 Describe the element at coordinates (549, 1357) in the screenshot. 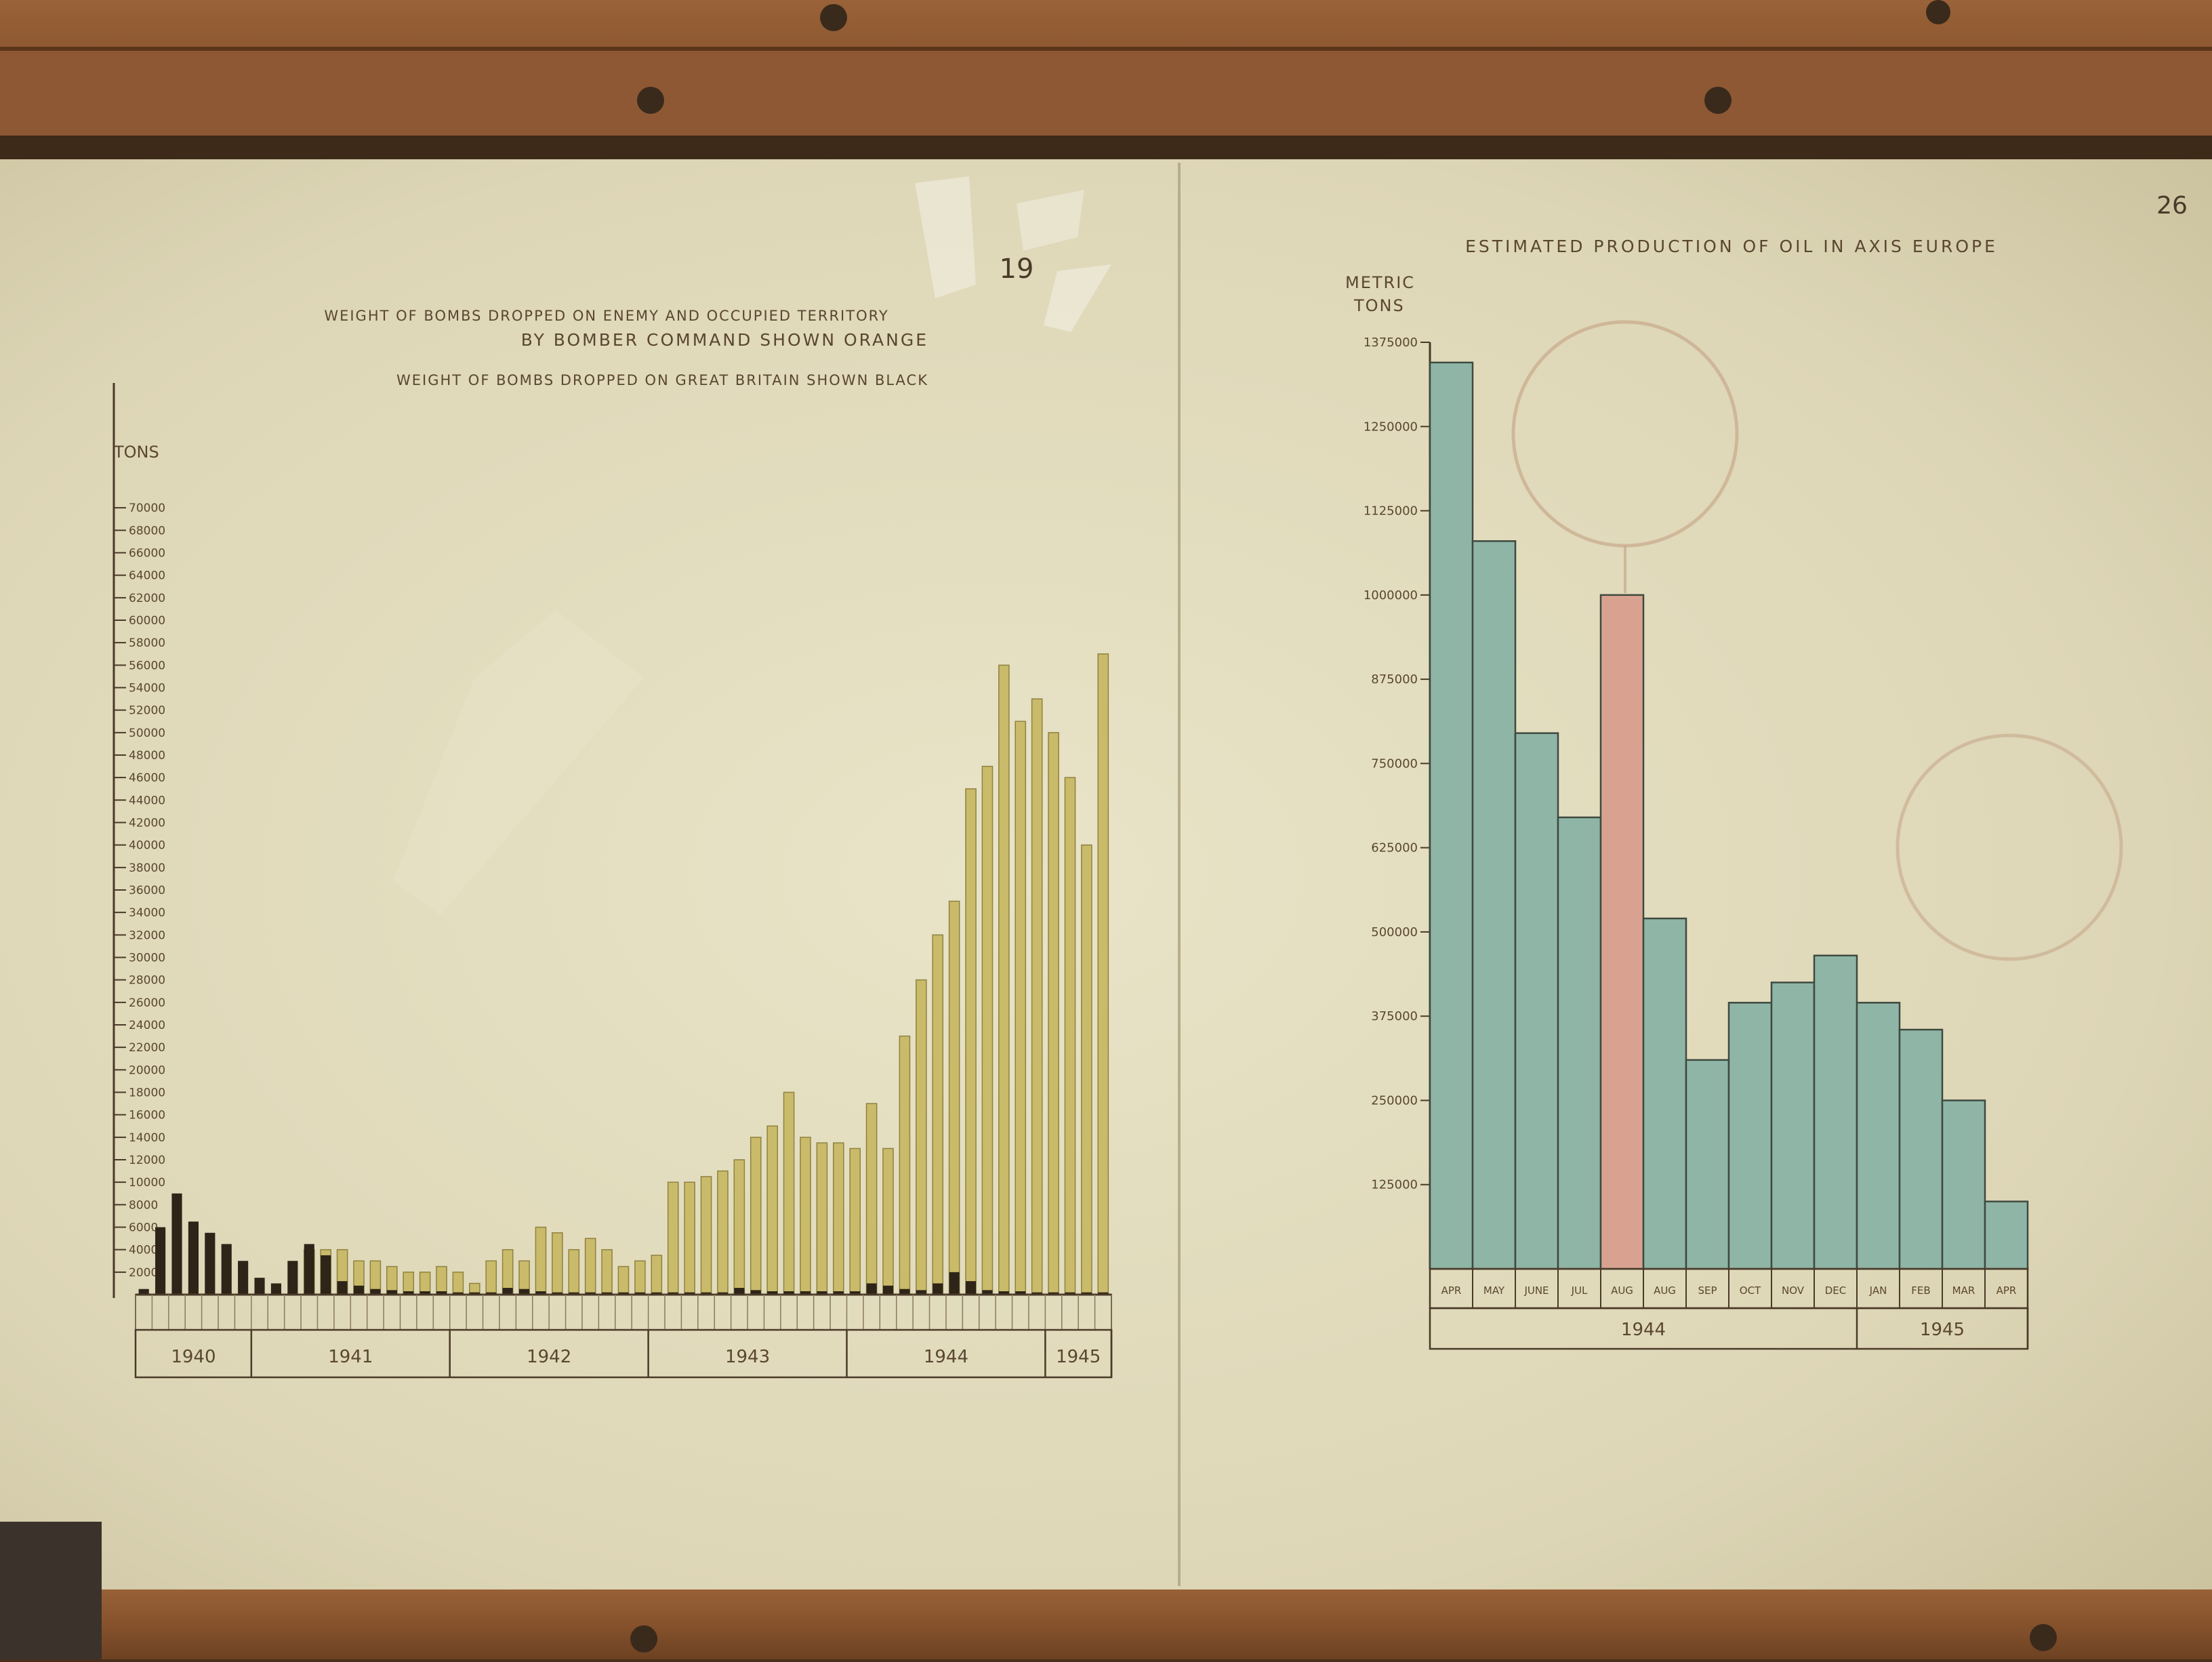

I see `chart1-year-label: 1942` at that location.